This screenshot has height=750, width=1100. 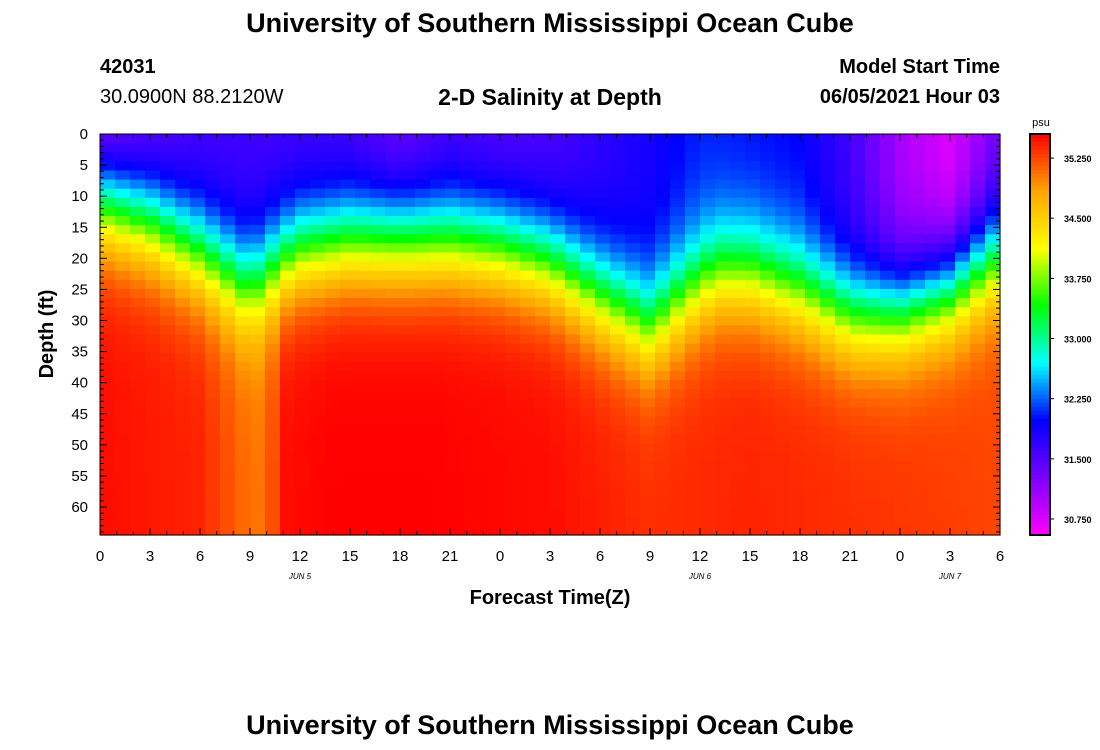 What do you see at coordinates (1078, 279) in the screenshot?
I see `colorbar-tick-label: 33.750` at bounding box center [1078, 279].